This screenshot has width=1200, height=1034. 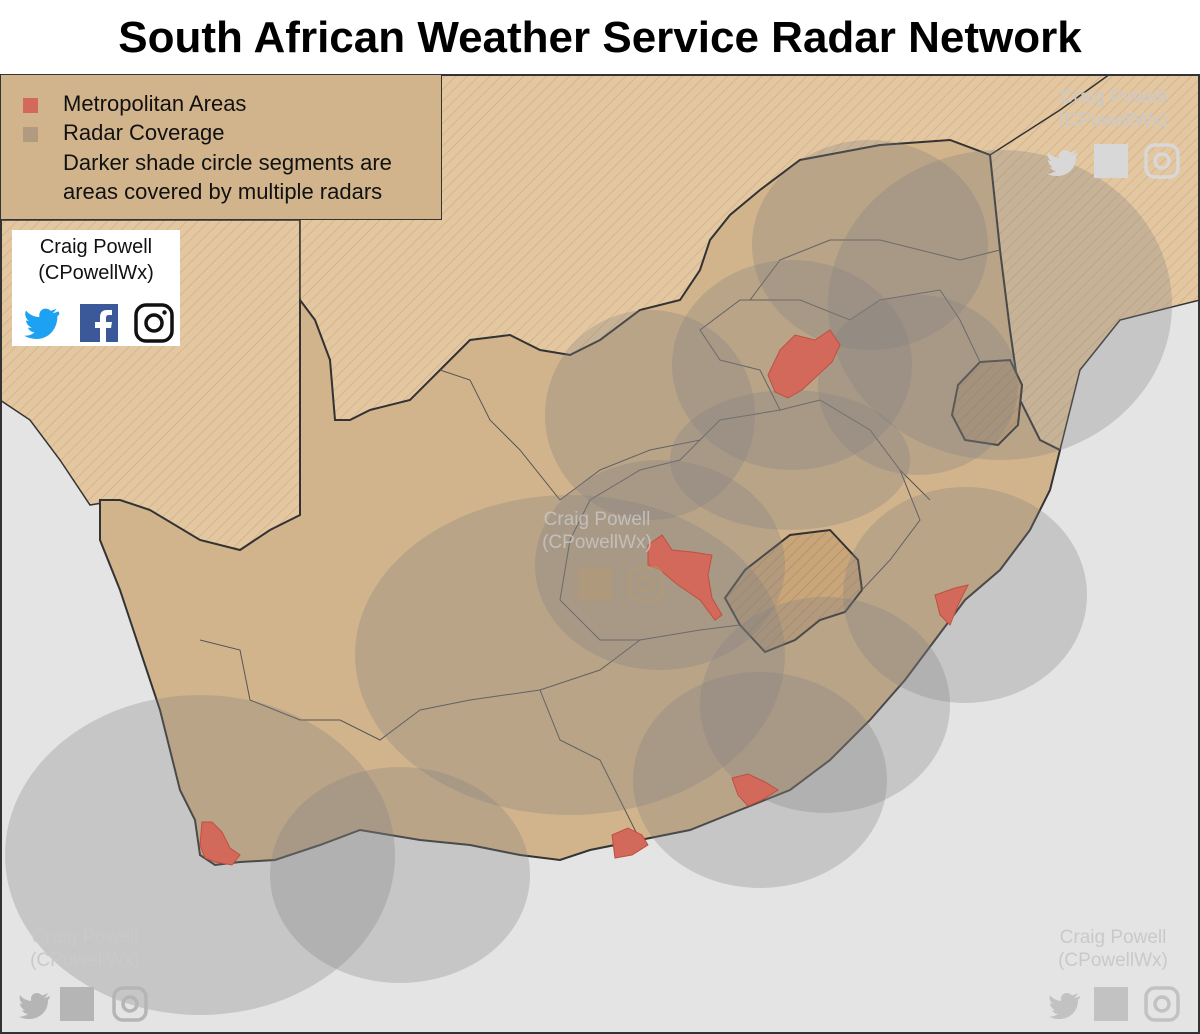 I want to click on coverage-swatch, so click(x=30, y=134).